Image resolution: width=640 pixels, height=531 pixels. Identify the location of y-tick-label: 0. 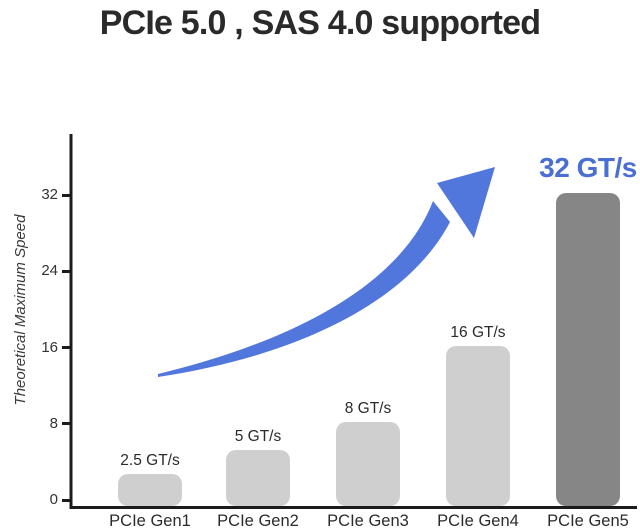
(53, 499).